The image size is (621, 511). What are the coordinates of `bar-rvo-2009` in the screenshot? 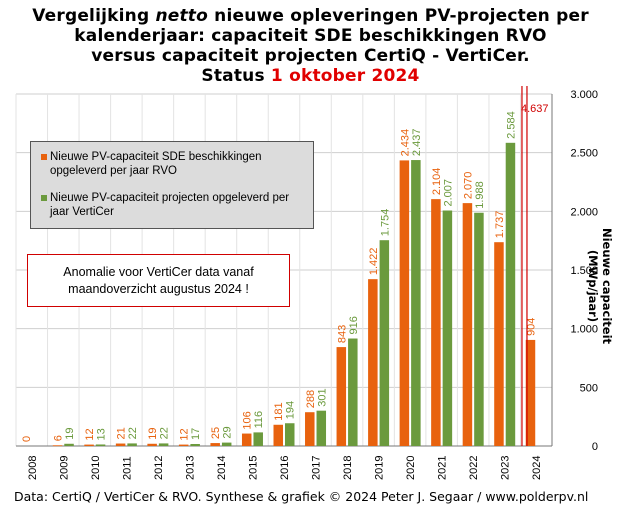 It's located at (57, 446).